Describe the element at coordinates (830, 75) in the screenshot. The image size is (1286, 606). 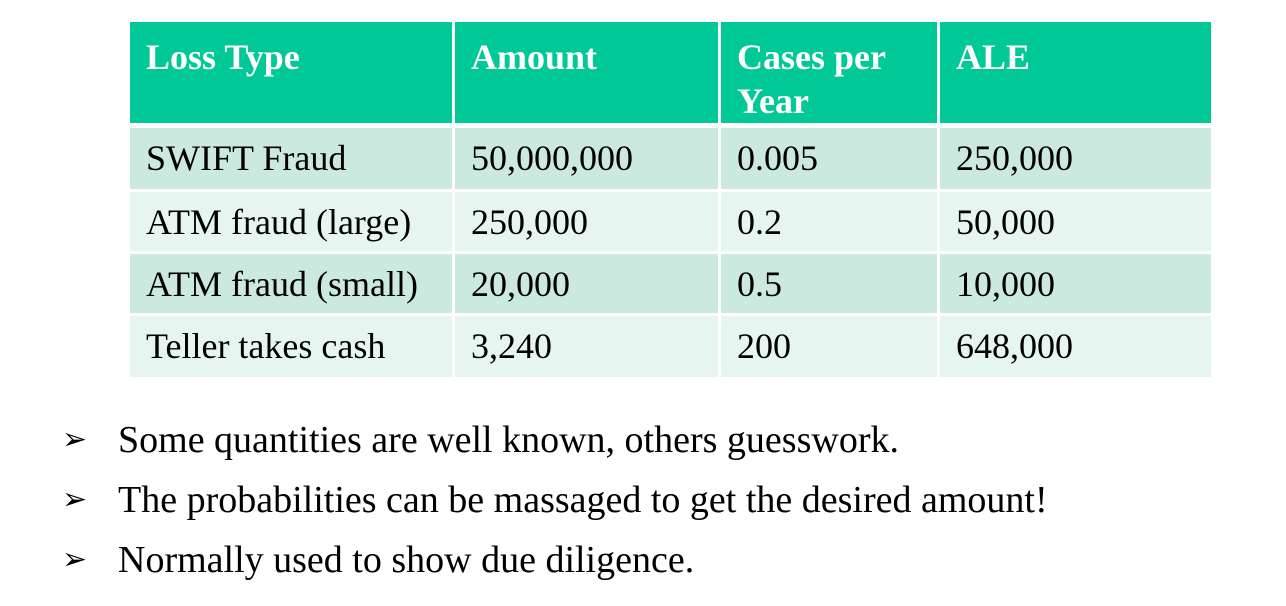
I see `header-cases-per-year: Cases per Year` at that location.